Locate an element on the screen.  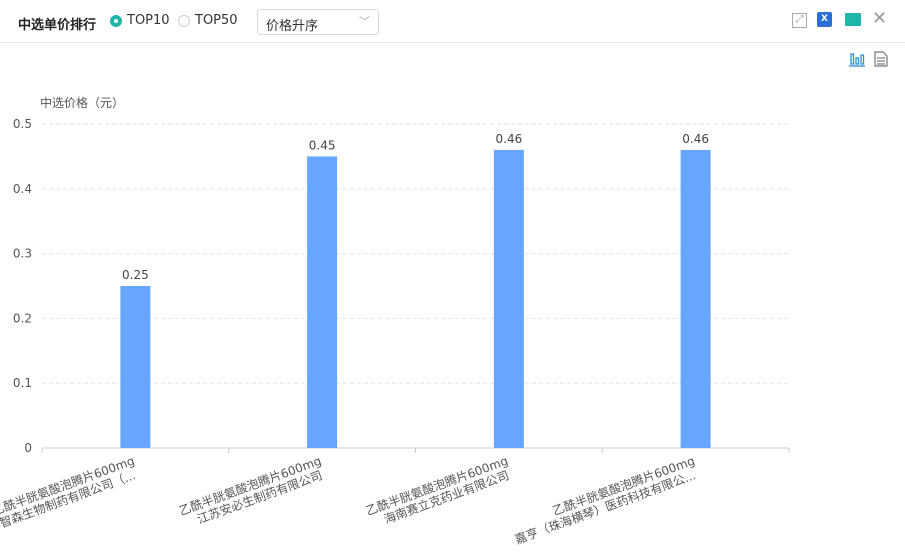
y-tick-label: 0.4 is located at coordinates (22, 189).